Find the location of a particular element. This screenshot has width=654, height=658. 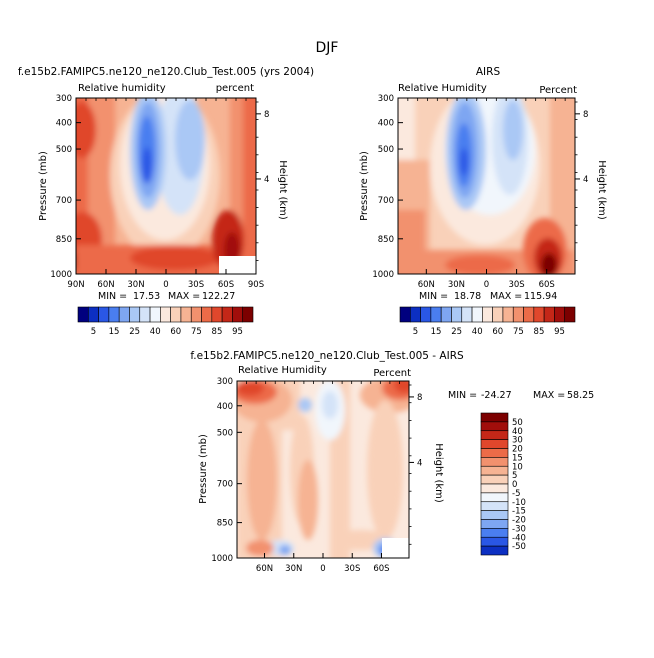

panel-diff-colorbar-label: 40 is located at coordinates (517, 432).